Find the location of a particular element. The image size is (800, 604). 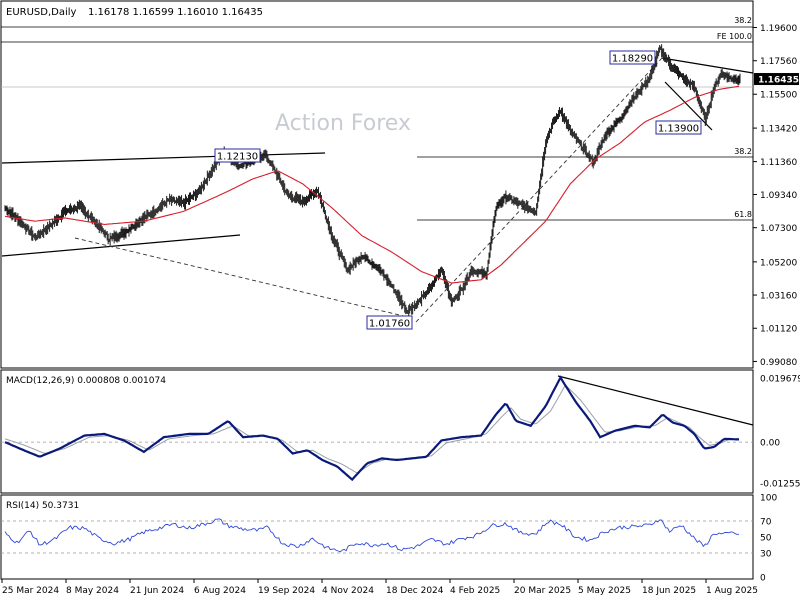

label-low-1.13900-box is located at coordinates (678, 127).